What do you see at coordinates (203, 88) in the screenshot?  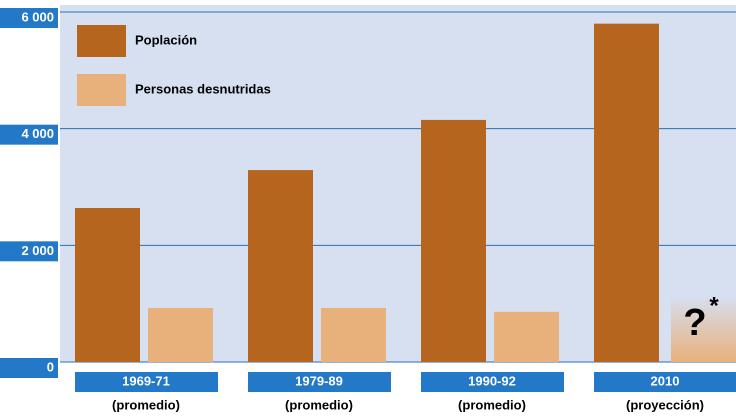 I see `legend-label: Personas desnutridas` at bounding box center [203, 88].